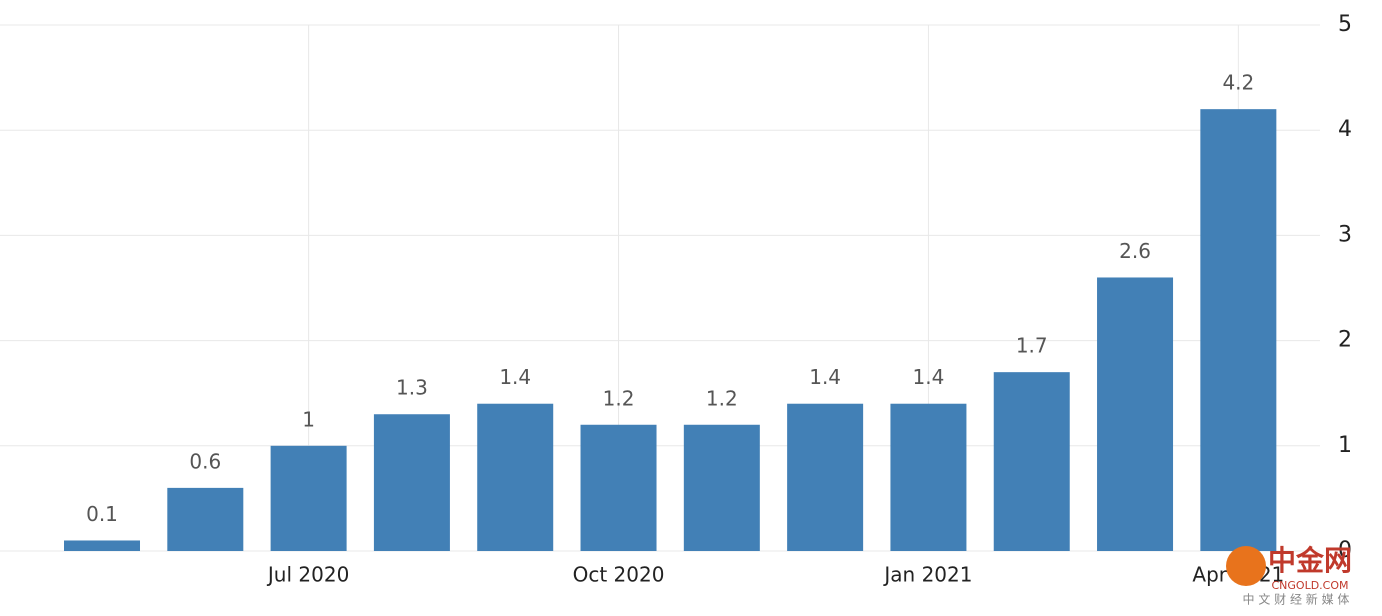 The height and width of the screenshot is (616, 1382). I want to click on y-tick-label: 2, so click(1345, 340).